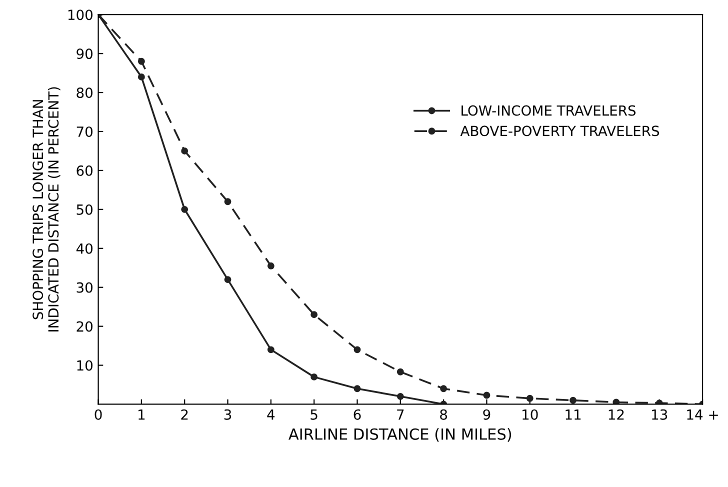  Describe the element at coordinates (573, 415) in the screenshot. I see `x-tick-label: 11` at that location.